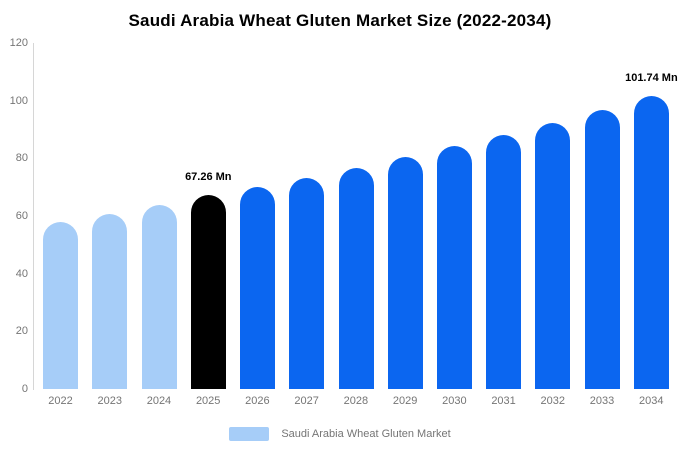 The image size is (680, 450). I want to click on bar-2022, so click(61, 305).